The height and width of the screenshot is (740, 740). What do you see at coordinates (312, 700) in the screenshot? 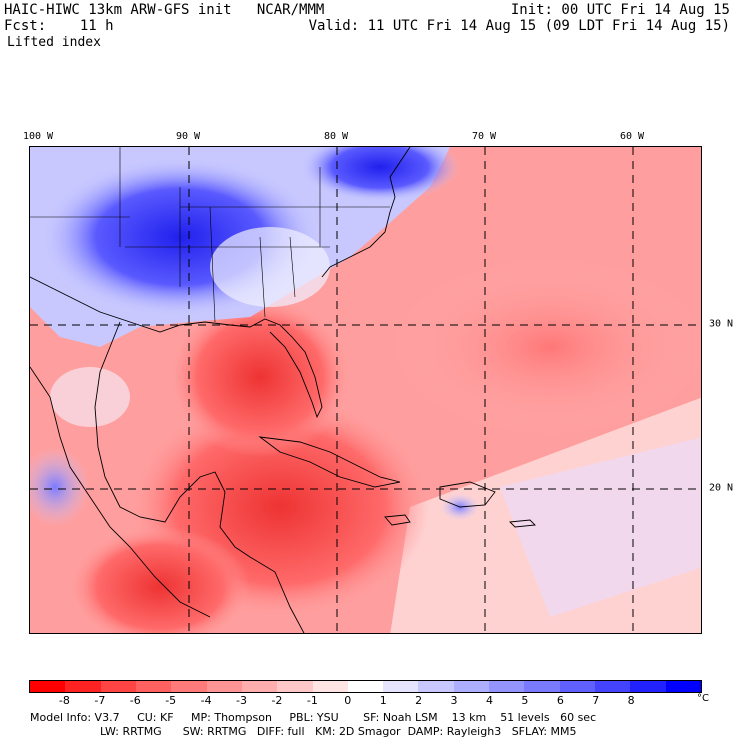
I see `legend-tick-label: -1` at bounding box center [312, 700].